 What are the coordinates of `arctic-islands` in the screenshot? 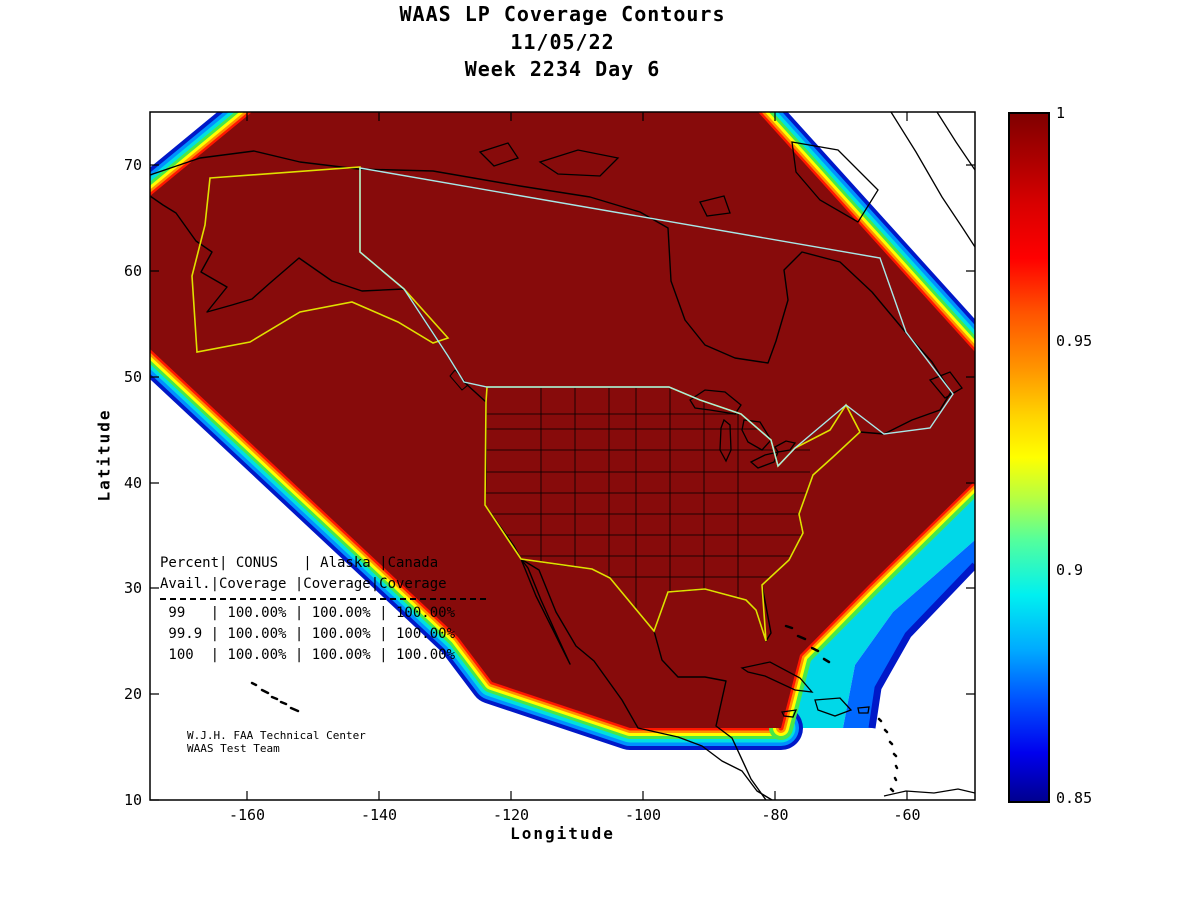 It's located at (726, 255).